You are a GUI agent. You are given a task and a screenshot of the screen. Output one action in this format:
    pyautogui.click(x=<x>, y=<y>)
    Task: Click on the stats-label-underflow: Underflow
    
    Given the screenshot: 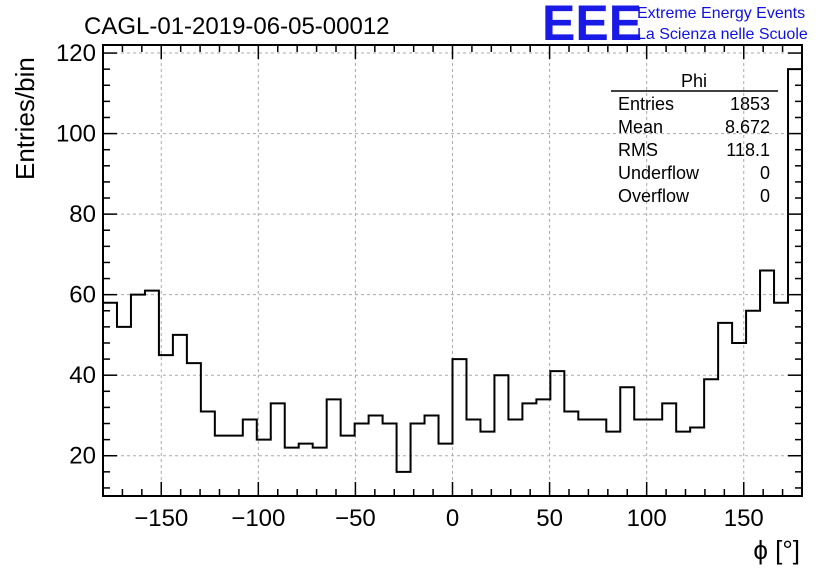 What is the action you would take?
    pyautogui.click(x=659, y=173)
    